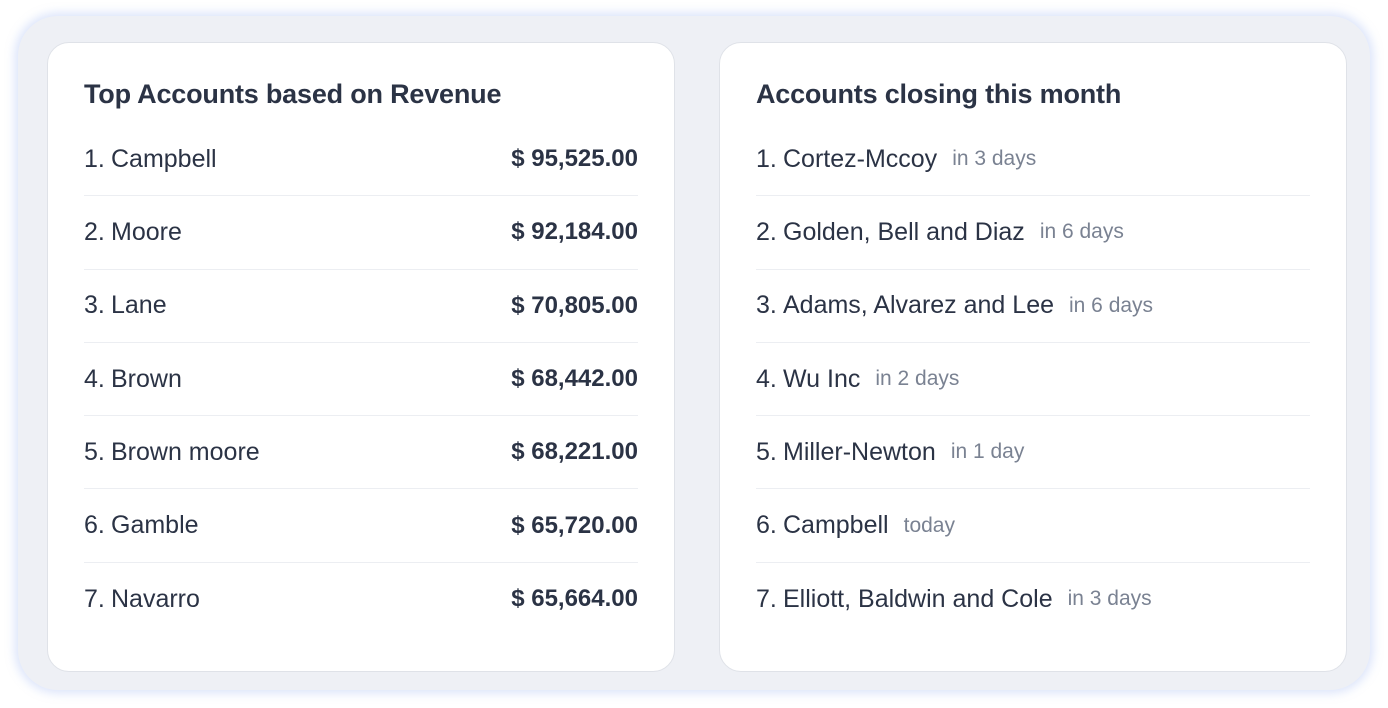 This screenshot has width=1388, height=708. Describe the element at coordinates (987, 452) in the screenshot. I see `closing-time: in 1 day` at that location.